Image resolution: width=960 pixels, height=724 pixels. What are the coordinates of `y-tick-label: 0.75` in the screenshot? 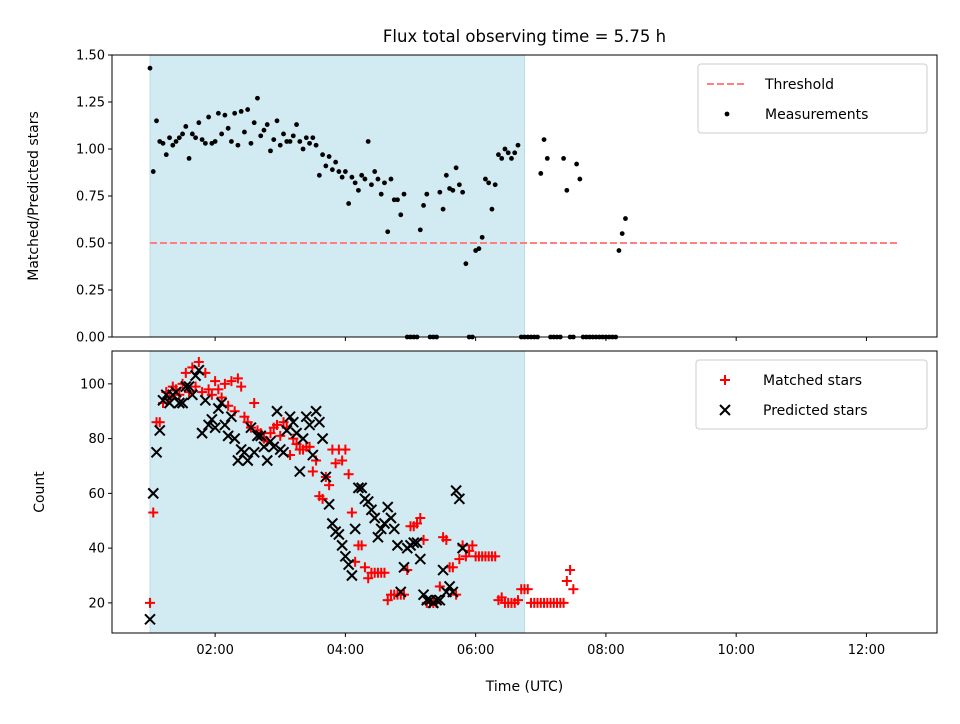 It's located at (90, 197).